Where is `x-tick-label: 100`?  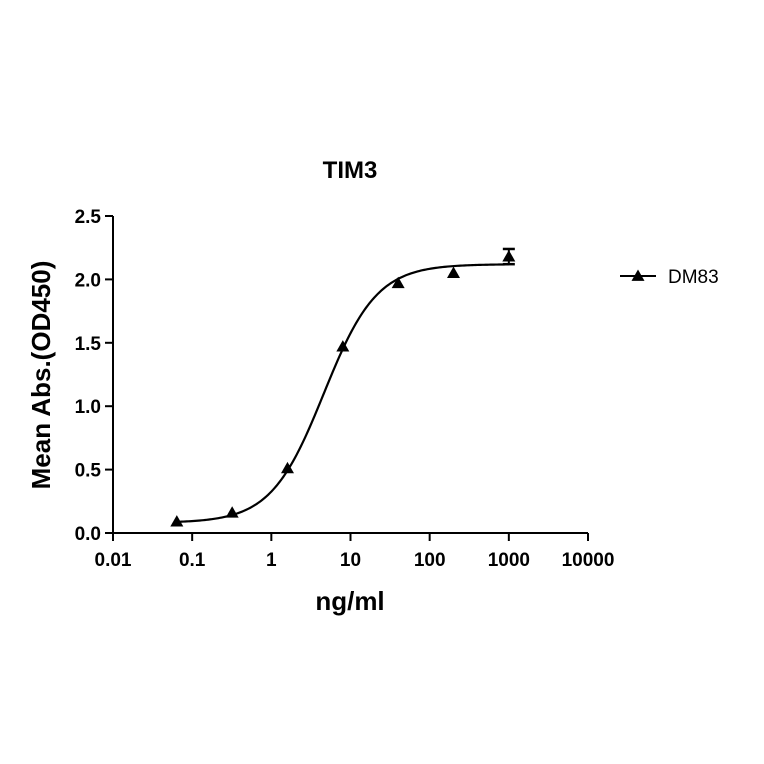 x-tick-label: 100 is located at coordinates (430, 560).